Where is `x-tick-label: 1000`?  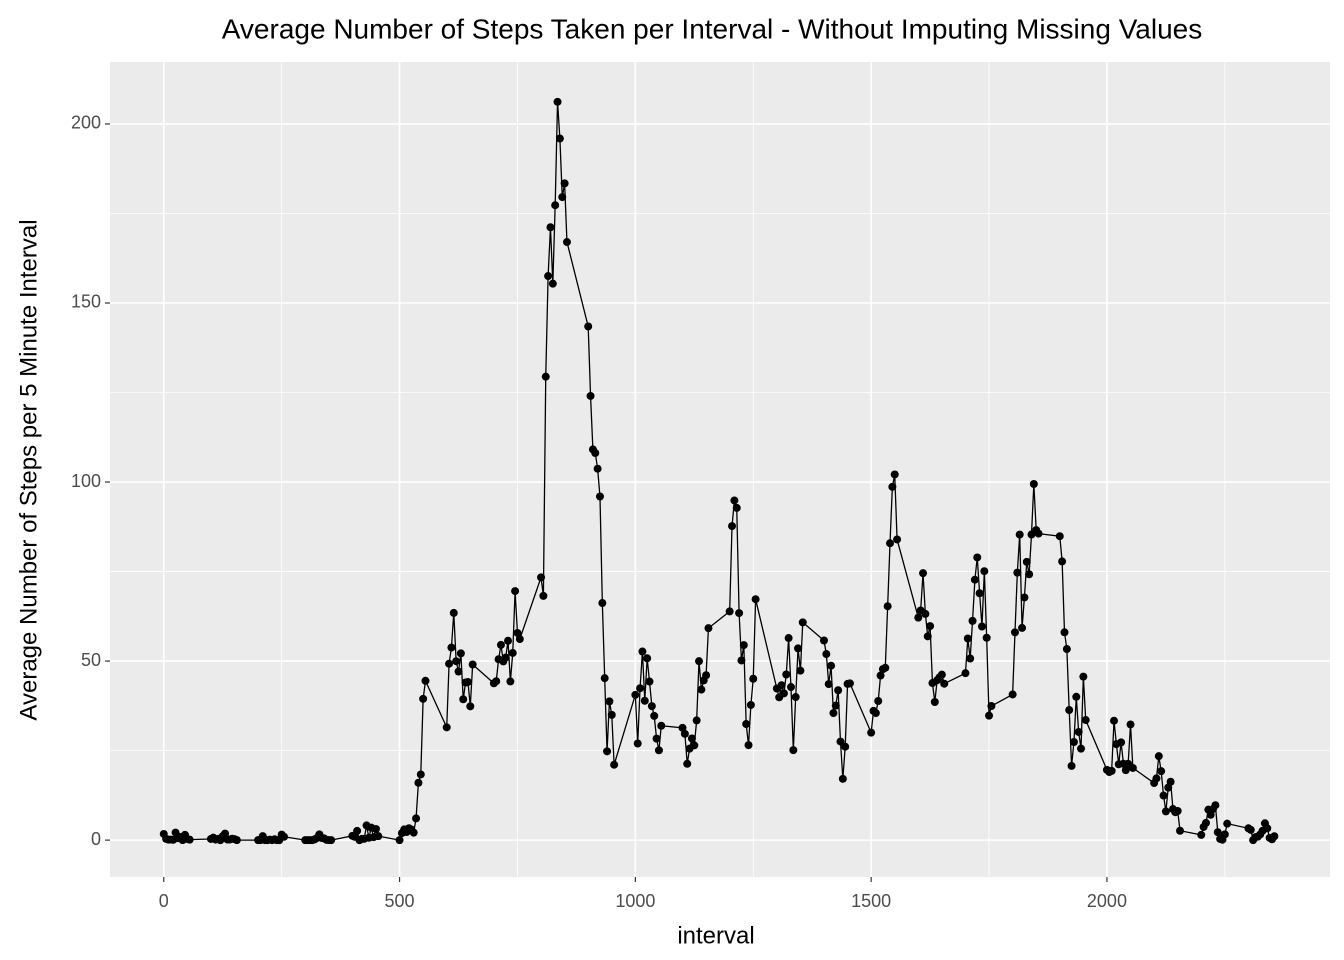 x-tick-label: 1000 is located at coordinates (635, 901).